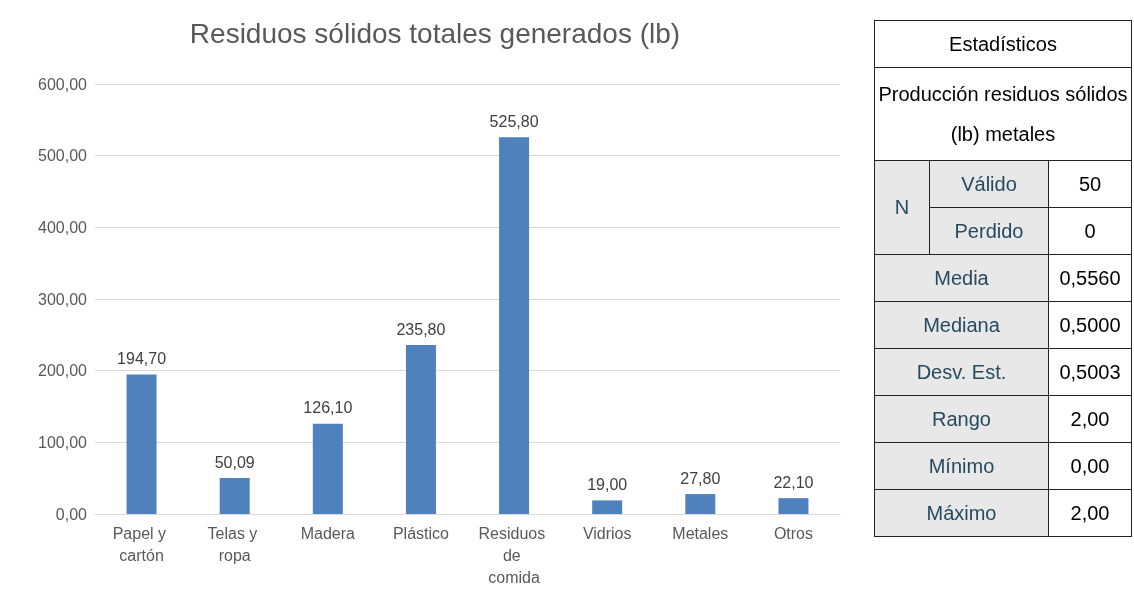 The height and width of the screenshot is (612, 1134). I want to click on data-label: 126,10, so click(328, 408).